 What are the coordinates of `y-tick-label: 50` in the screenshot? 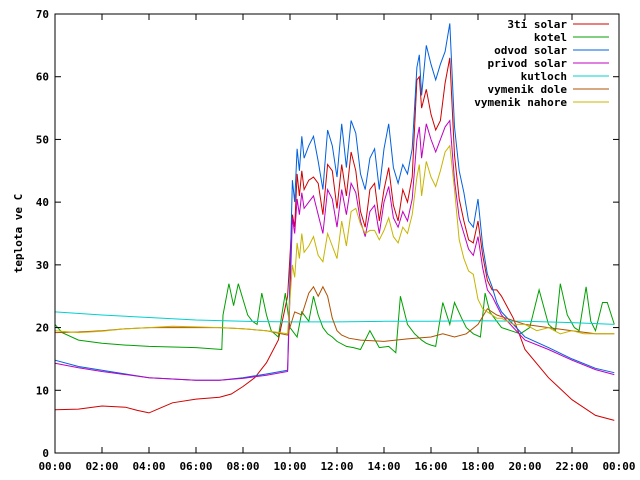 It's located at (42, 139).